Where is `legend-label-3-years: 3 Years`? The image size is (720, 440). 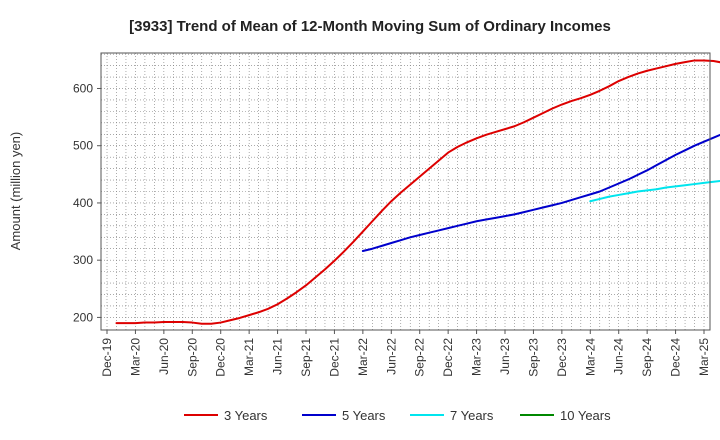 legend-label-3-years: 3 Years is located at coordinates (246, 415).